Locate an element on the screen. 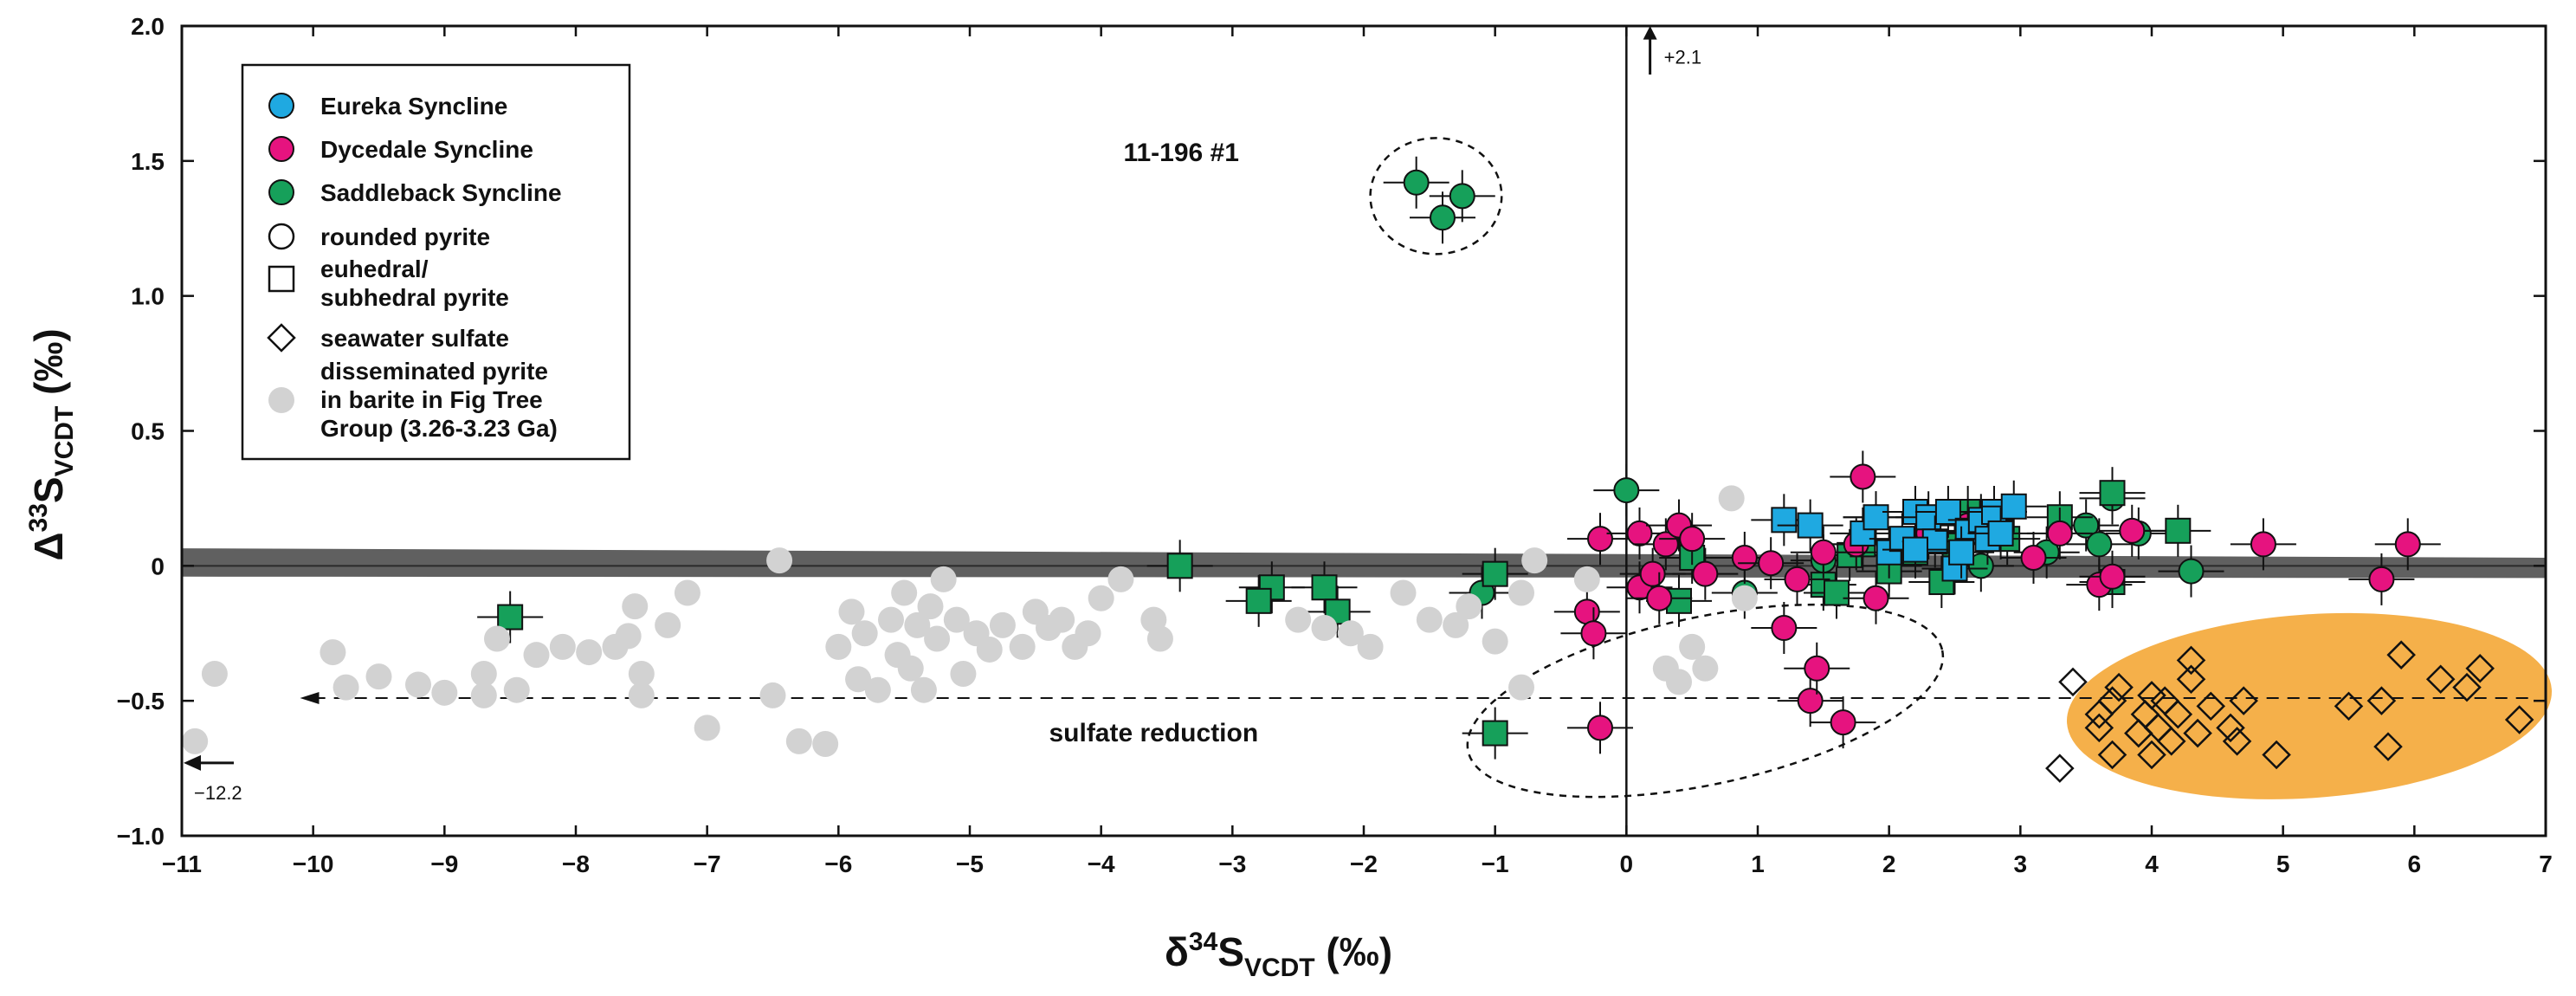 This screenshot has height=996, width=2576. y-tick-label: 1.5 is located at coordinates (148, 161).